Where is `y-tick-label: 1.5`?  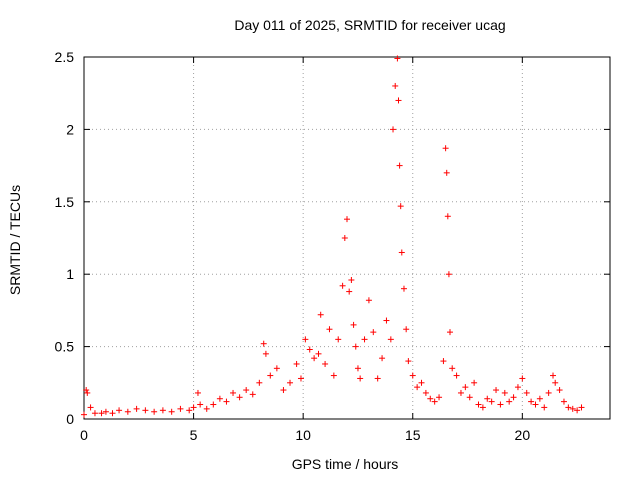
y-tick-label: 1.5 is located at coordinates (65, 202).